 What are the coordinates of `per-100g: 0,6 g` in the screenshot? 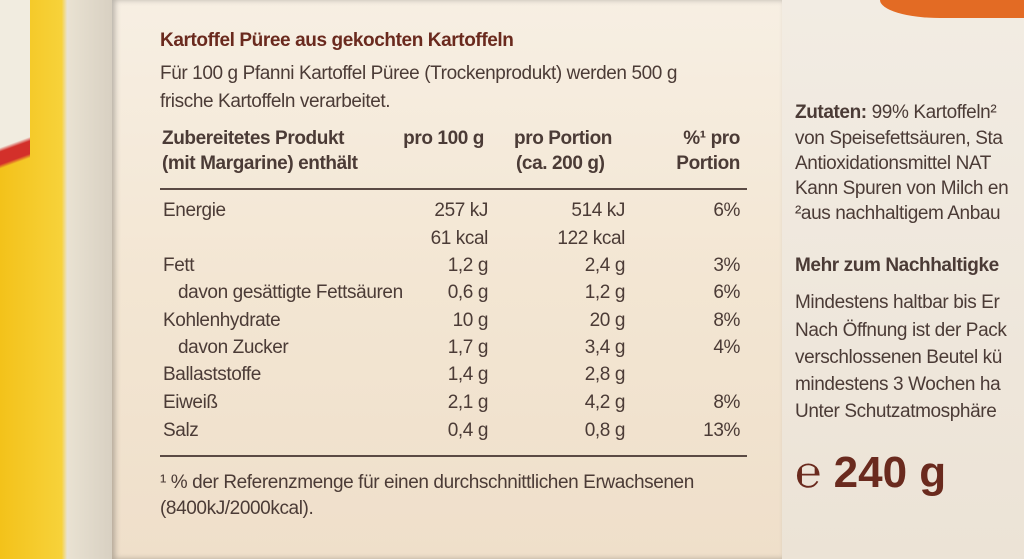 It's located at (468, 292).